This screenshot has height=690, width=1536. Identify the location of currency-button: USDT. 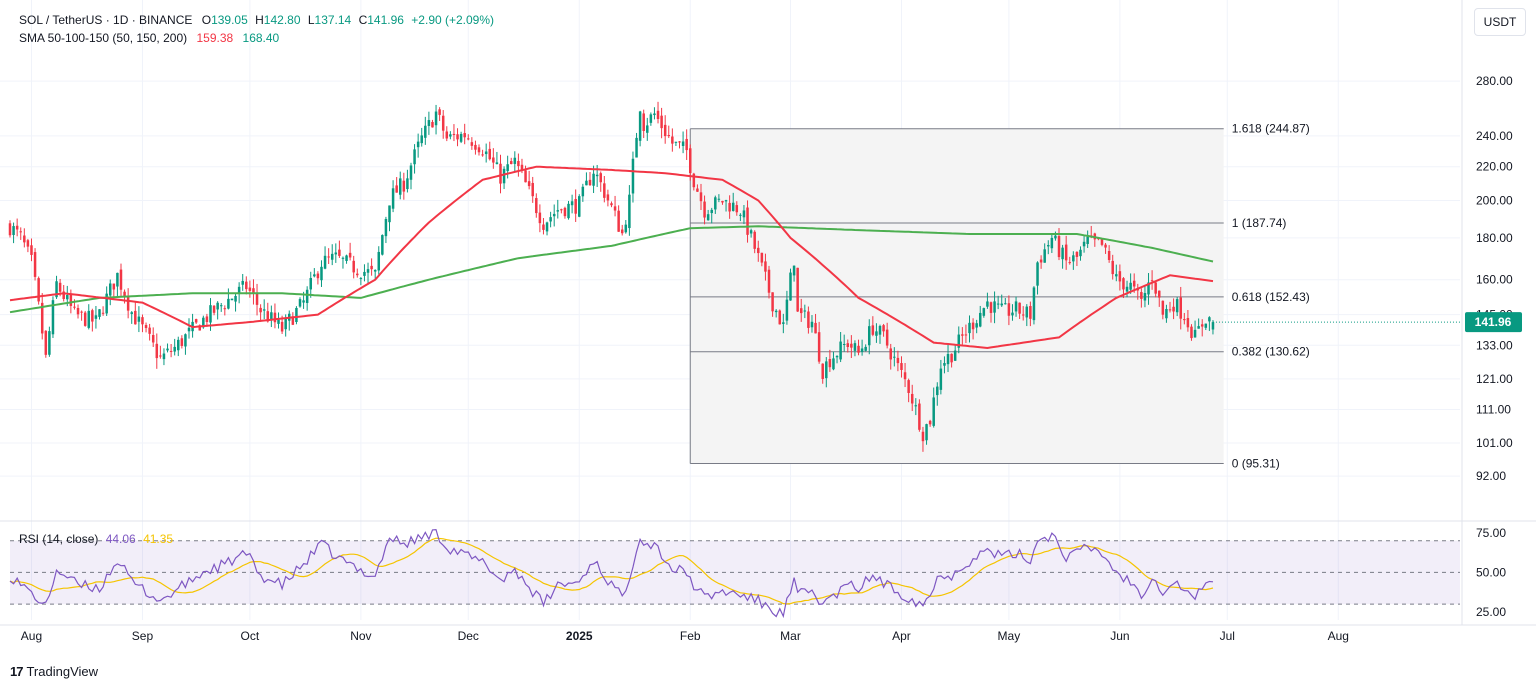
(1500, 22).